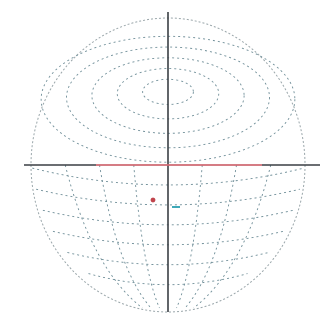 This screenshot has width=329, height=320. I want to click on point-red-mark, so click(153, 200).